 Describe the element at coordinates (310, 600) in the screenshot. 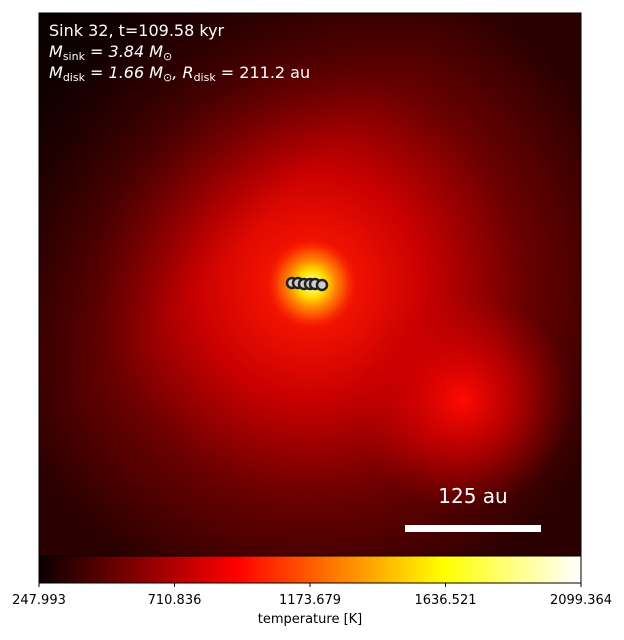

I see `tick-label: 1173.679` at that location.